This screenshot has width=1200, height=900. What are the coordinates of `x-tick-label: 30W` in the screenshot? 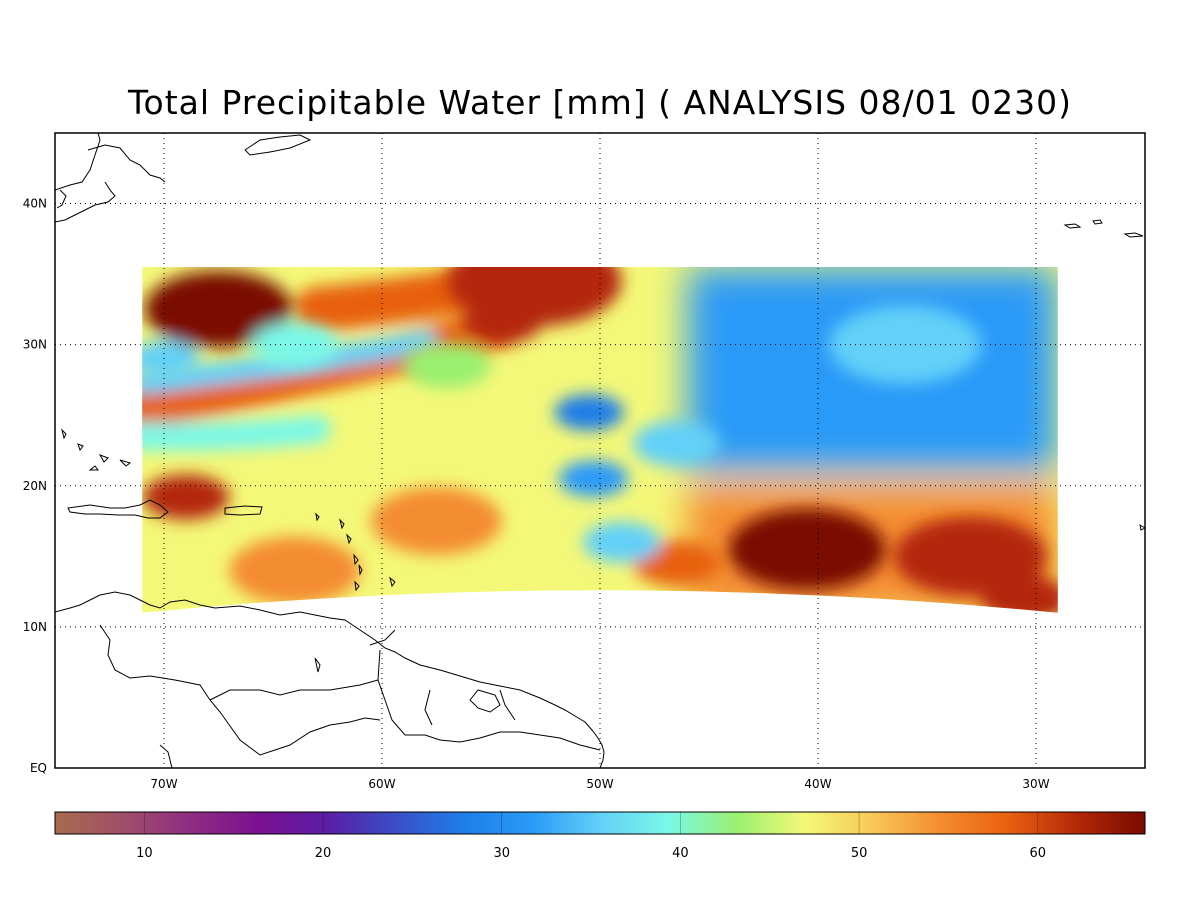 It's located at (1035, 784).